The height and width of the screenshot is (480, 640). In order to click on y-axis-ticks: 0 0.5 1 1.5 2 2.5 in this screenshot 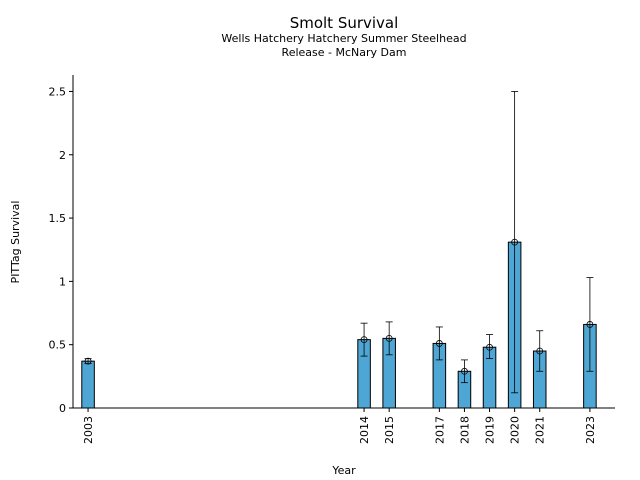, I will do `click(61, 250)`.